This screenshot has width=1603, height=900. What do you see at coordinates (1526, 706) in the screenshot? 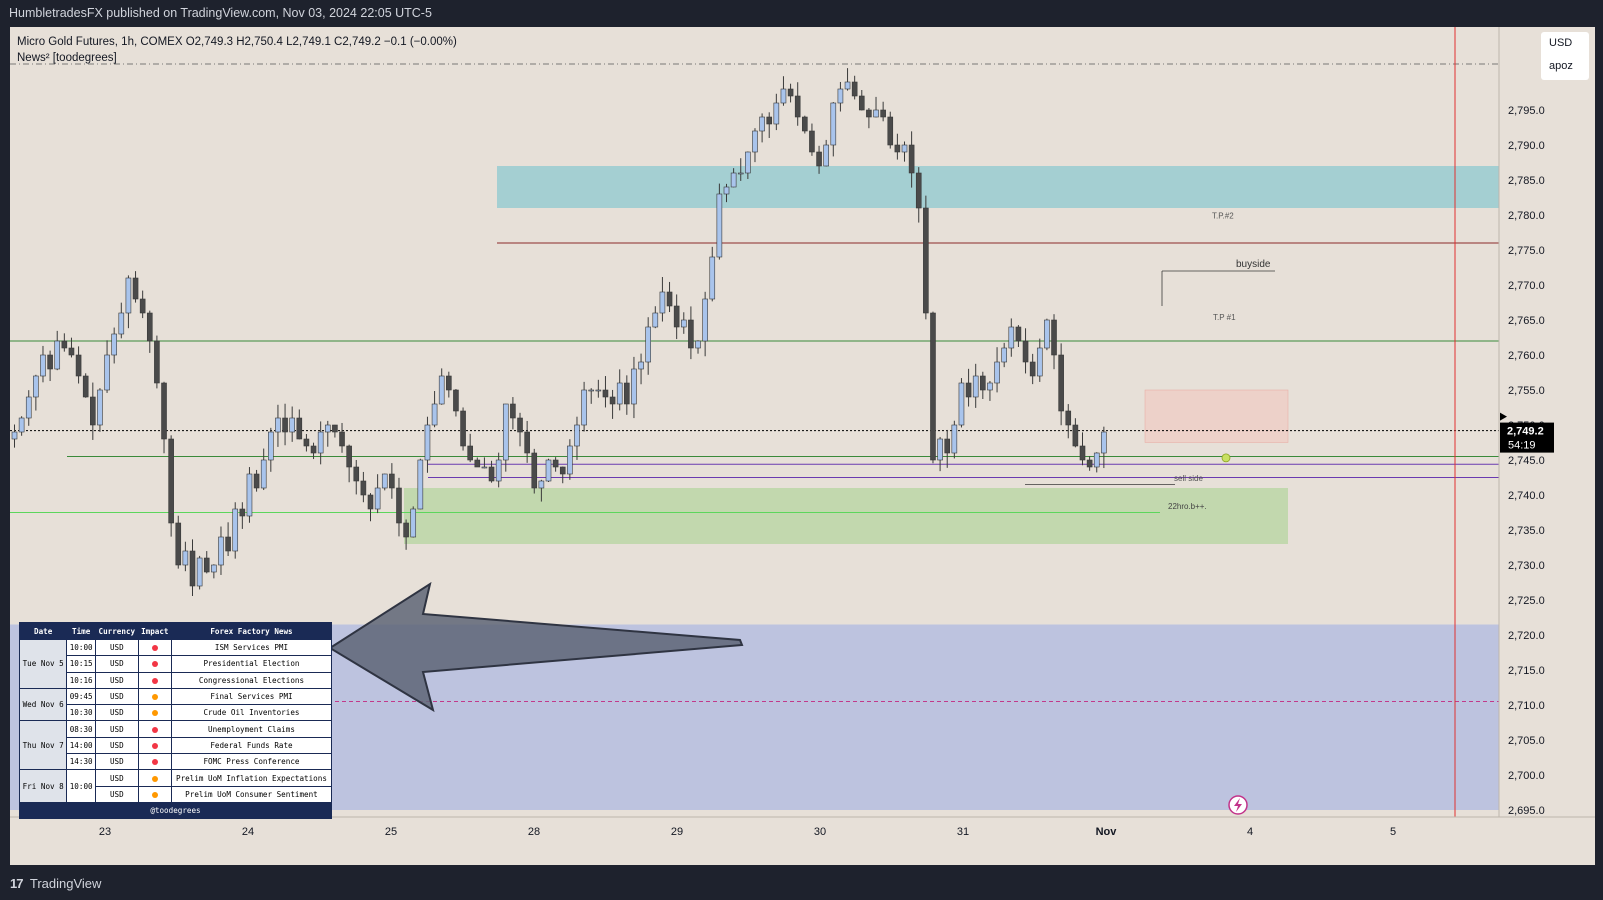
I see `price-tick-label: 2,710.0` at bounding box center [1526, 706].